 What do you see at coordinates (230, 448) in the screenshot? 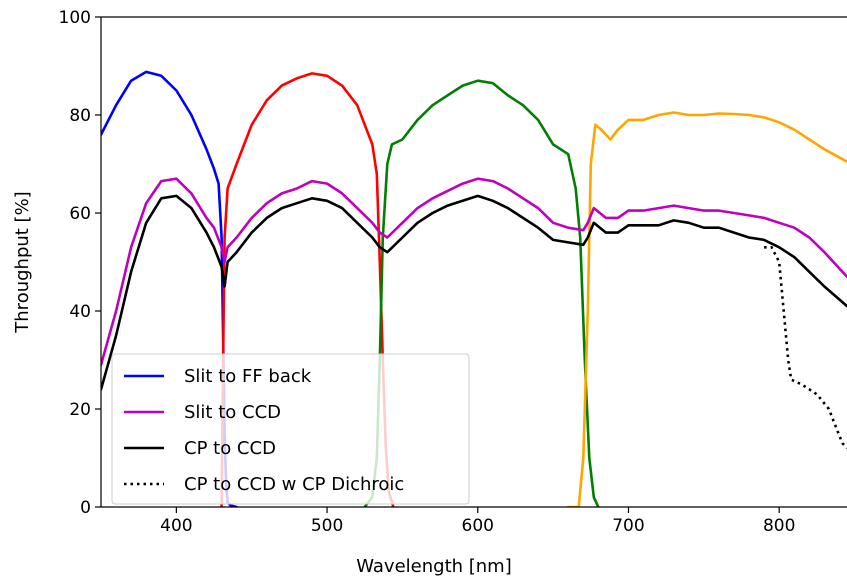
I see `legend-label: CP to CCD` at bounding box center [230, 448].